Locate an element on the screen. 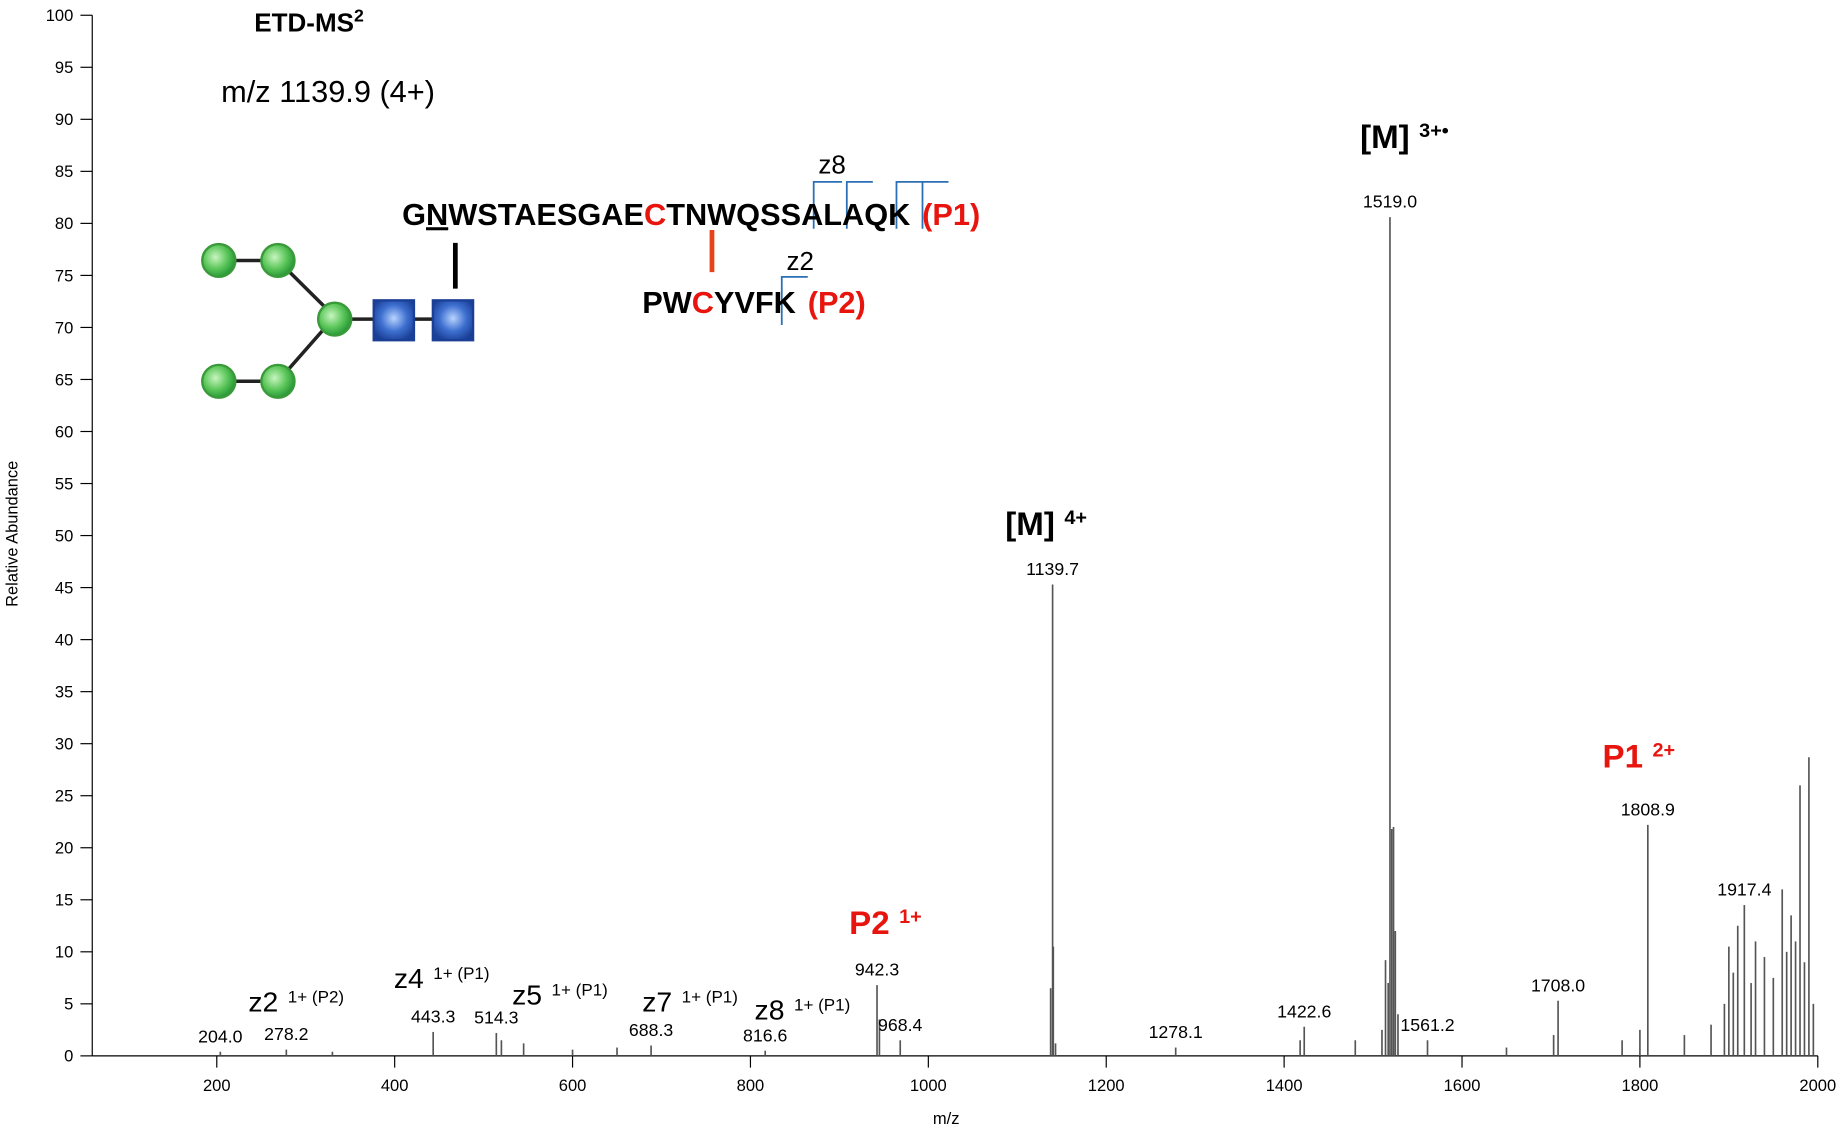 The width and height of the screenshot is (1845, 1138). annotation-sup: 2+ is located at coordinates (1663, 750).